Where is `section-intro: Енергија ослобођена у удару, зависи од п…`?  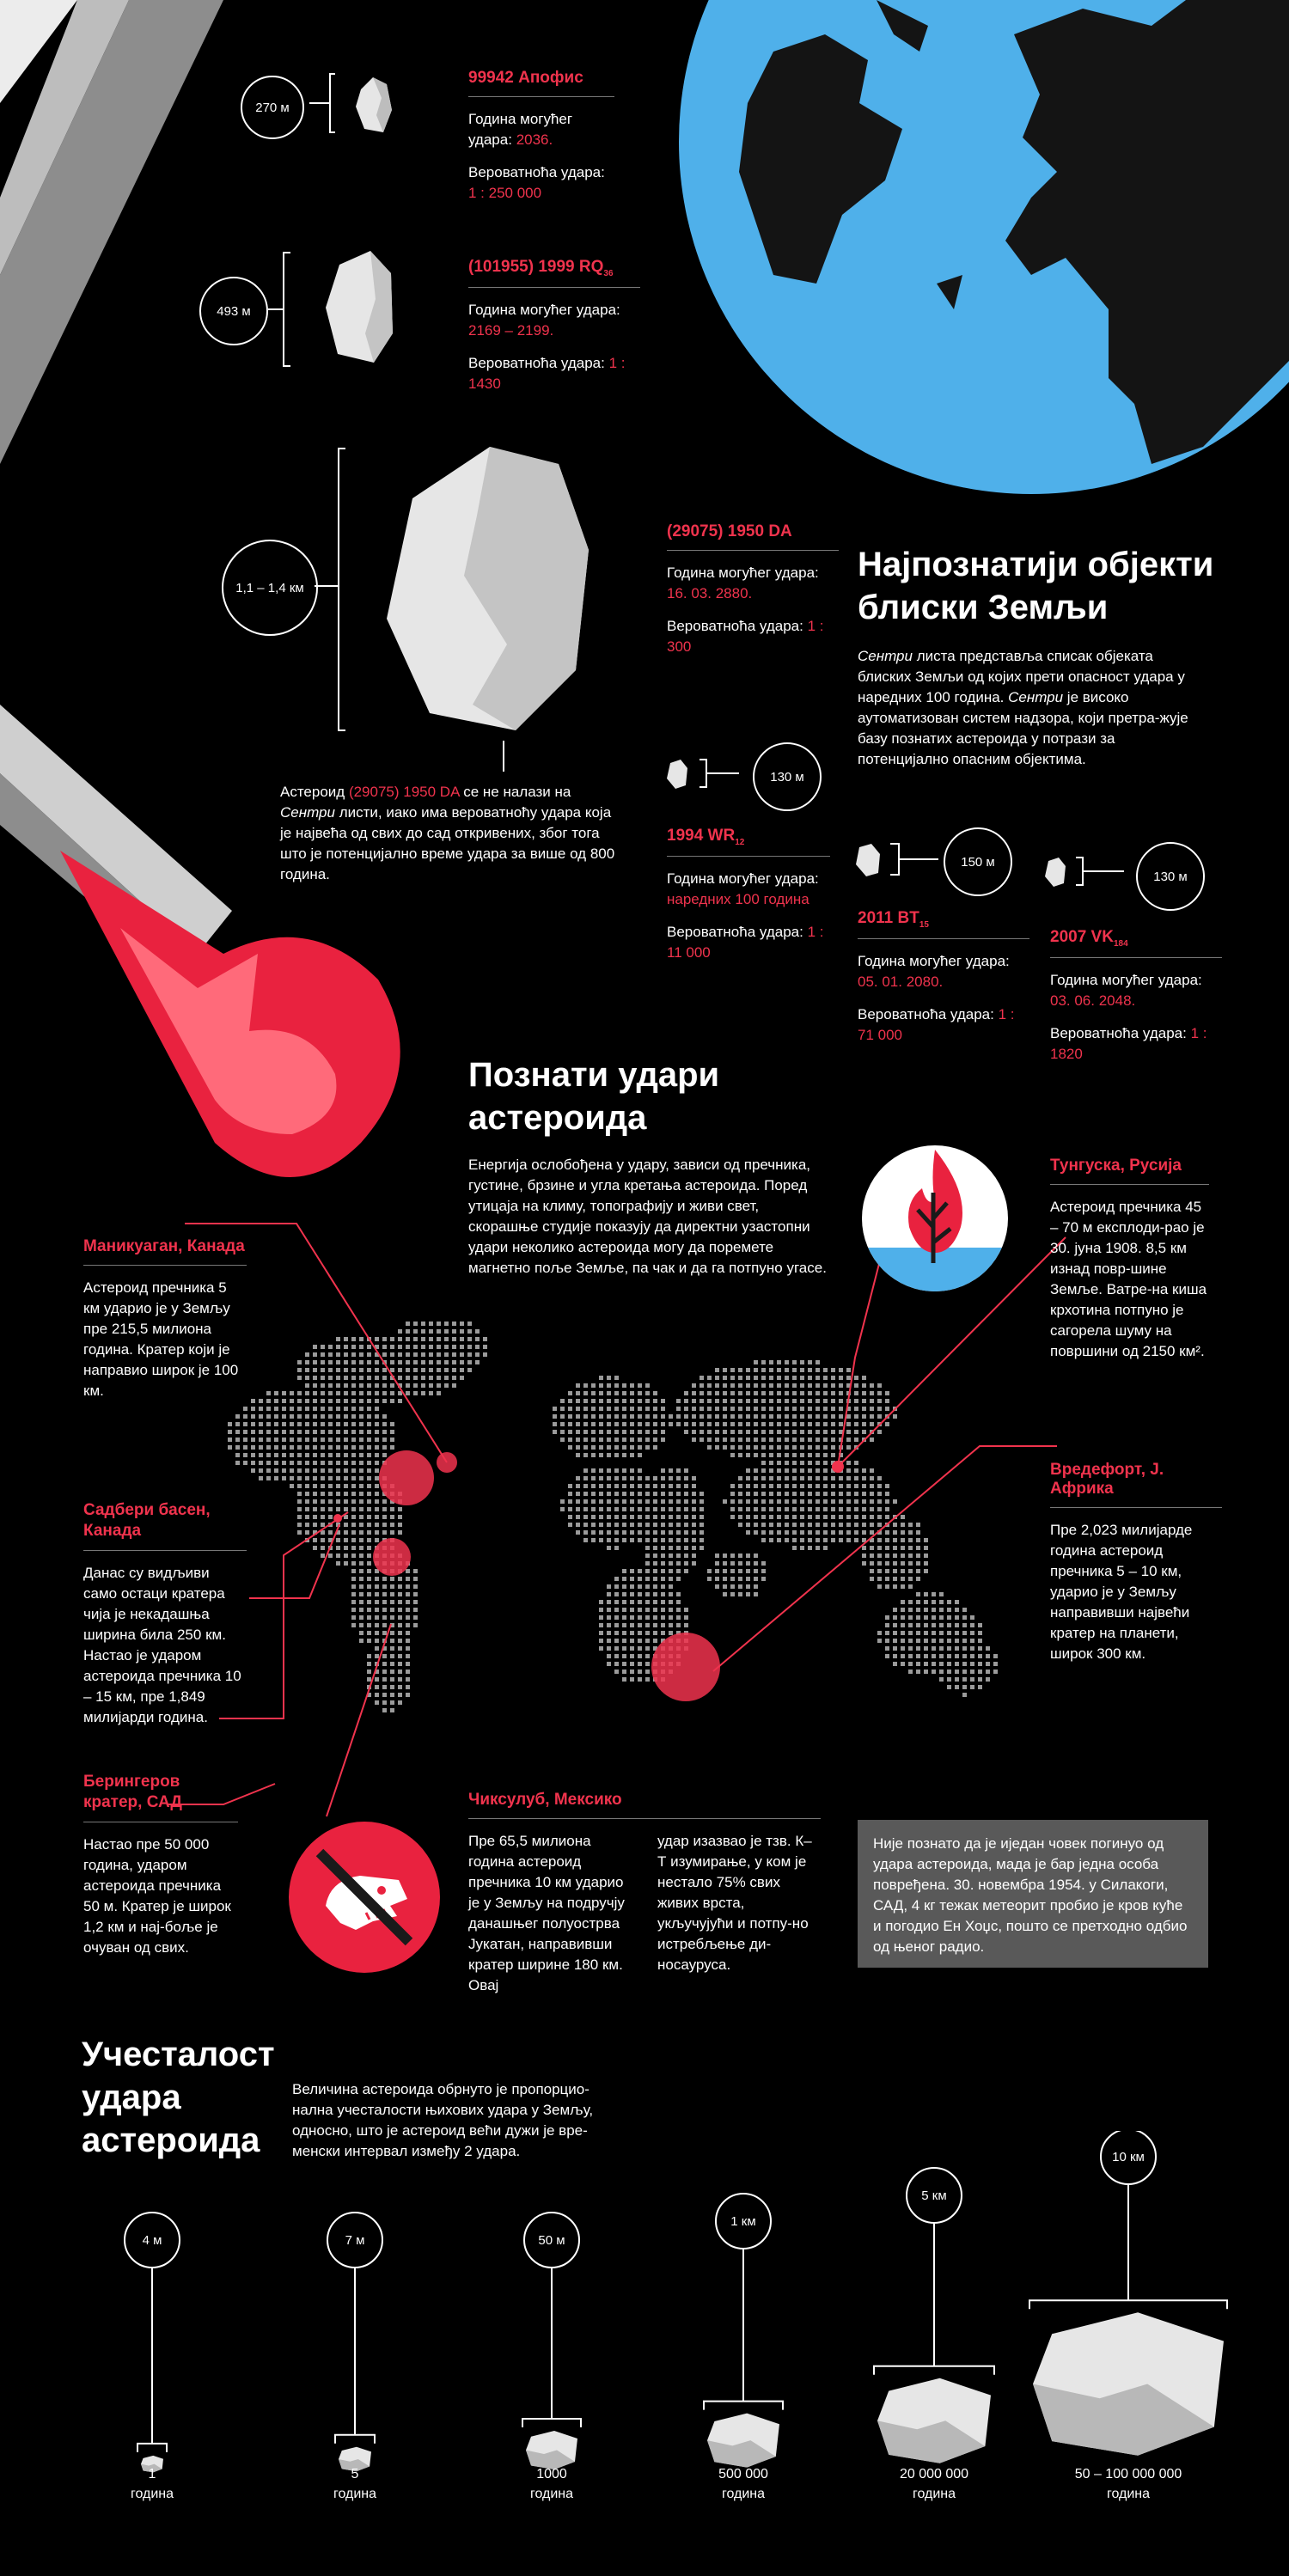
section-intro: Енергија ослобођена у удару, зависи од п… is located at coordinates (647, 1216).